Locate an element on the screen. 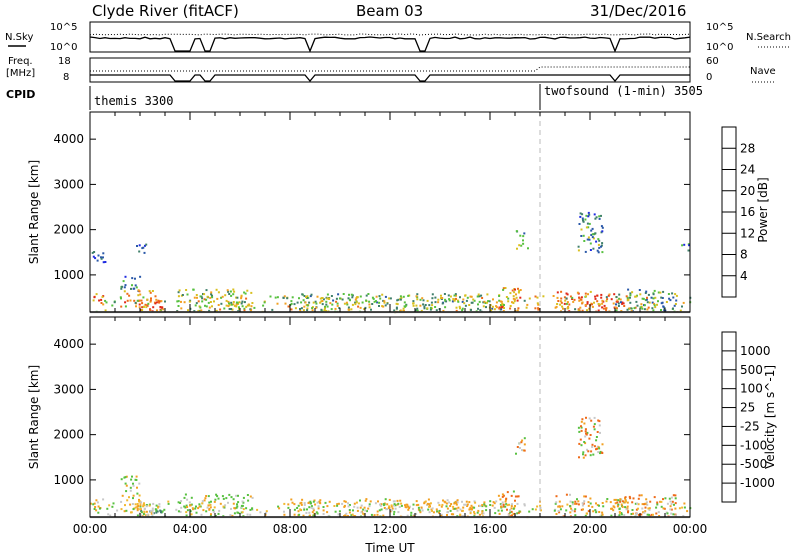  colorbar-tick-label: 4 is located at coordinates (744, 276).